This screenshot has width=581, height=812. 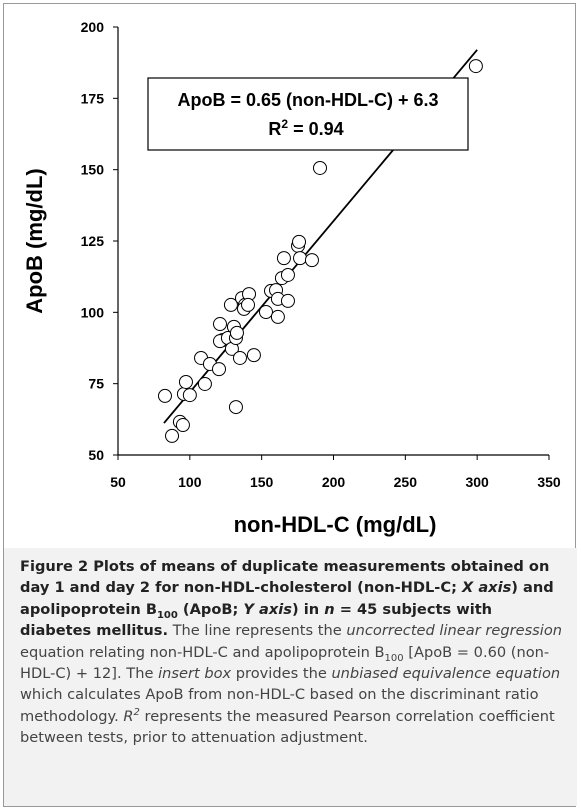 What do you see at coordinates (210, 609) in the screenshot?
I see `caption-segment: (ApoB;` at bounding box center [210, 609].